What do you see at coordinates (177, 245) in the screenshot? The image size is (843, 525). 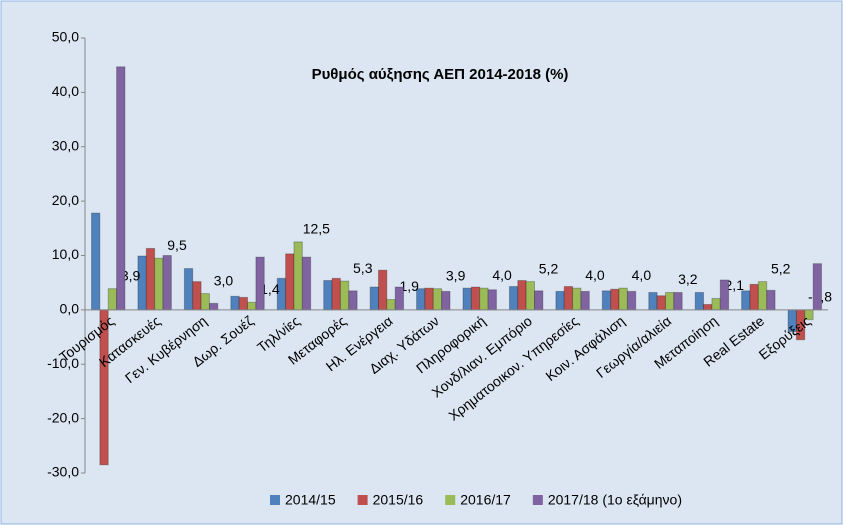 I see `data-label: 9,5` at bounding box center [177, 245].